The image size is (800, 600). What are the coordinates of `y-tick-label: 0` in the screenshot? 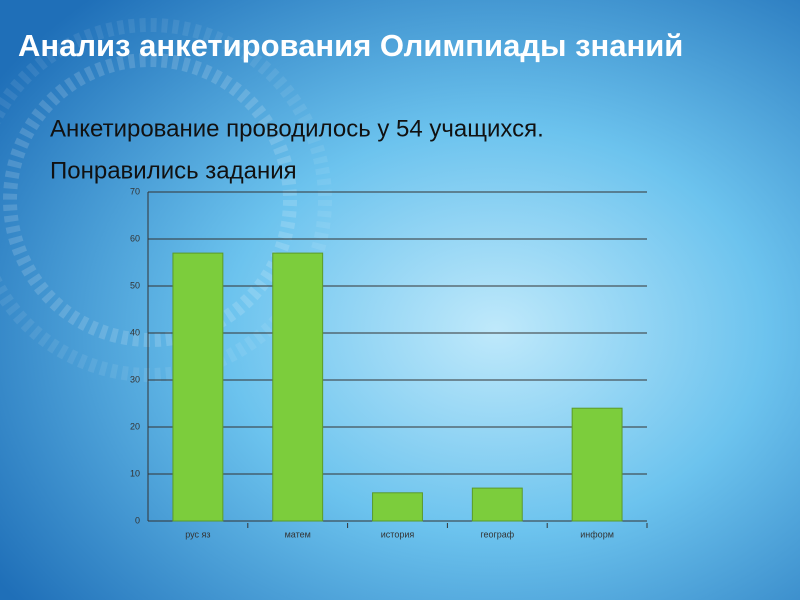 It's located at (137, 520).